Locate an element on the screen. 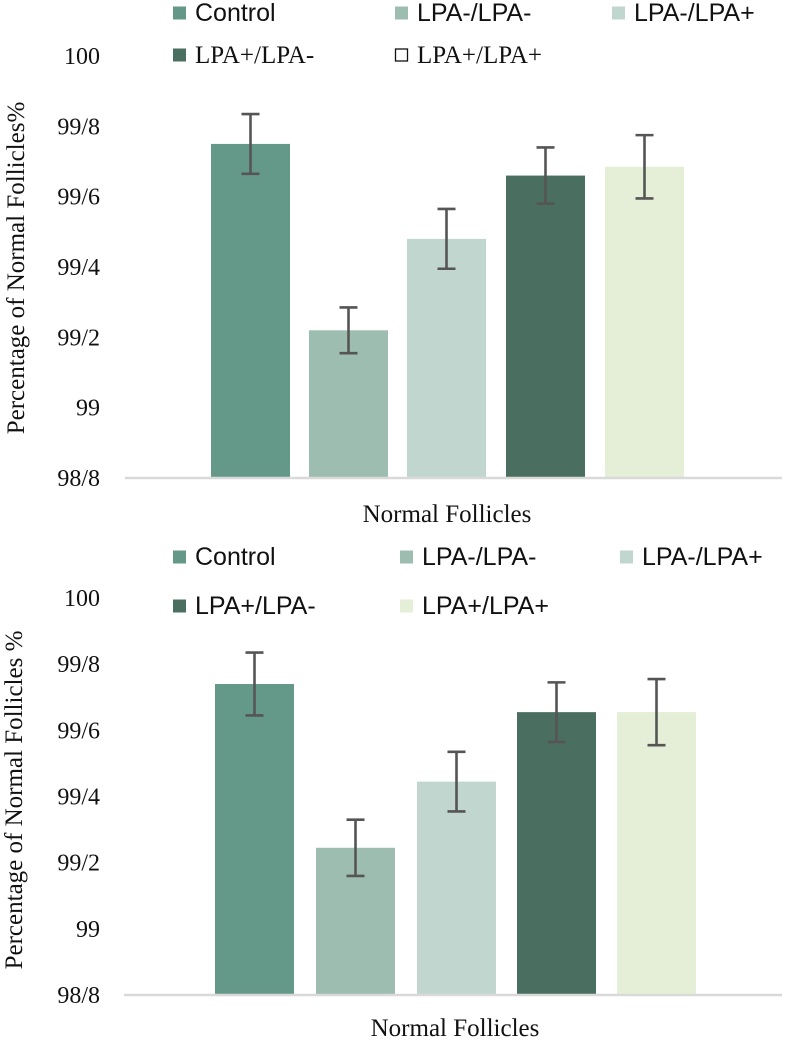 The height and width of the screenshot is (1040, 791). y-axis-title: Percentage of Normal Follicles% is located at coordinates (16, 268).